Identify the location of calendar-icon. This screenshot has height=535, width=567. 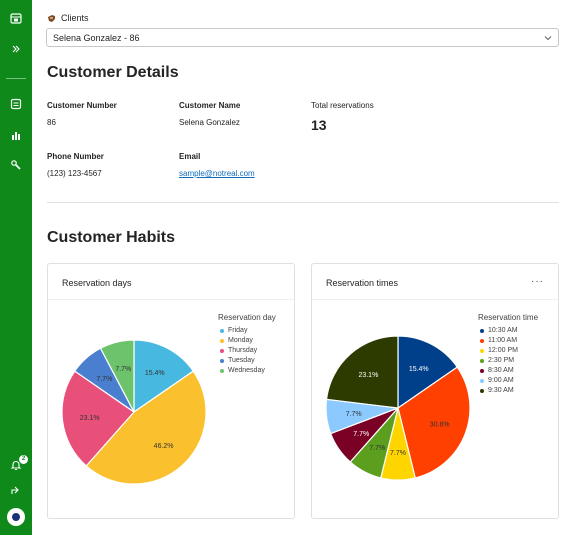
(16, 18).